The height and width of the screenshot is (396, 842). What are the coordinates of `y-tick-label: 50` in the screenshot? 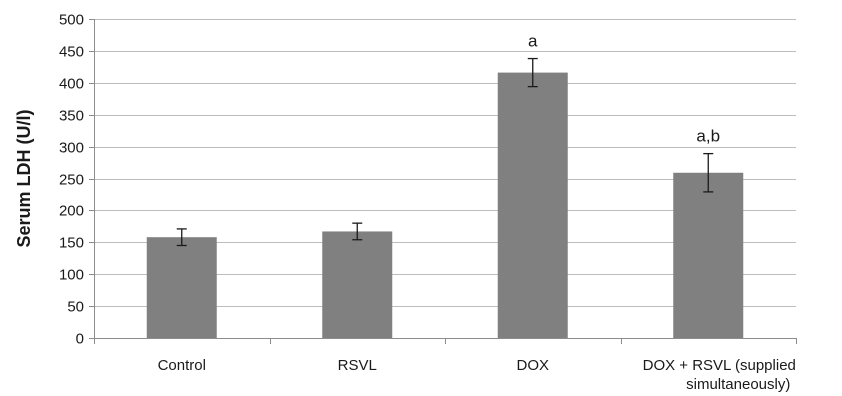 It's located at (75, 307).